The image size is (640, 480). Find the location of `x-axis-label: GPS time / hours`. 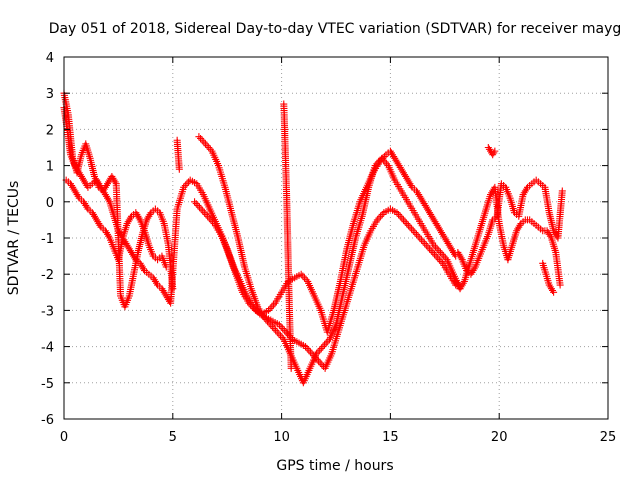

x-axis-label: GPS time / hours is located at coordinates (334, 466).